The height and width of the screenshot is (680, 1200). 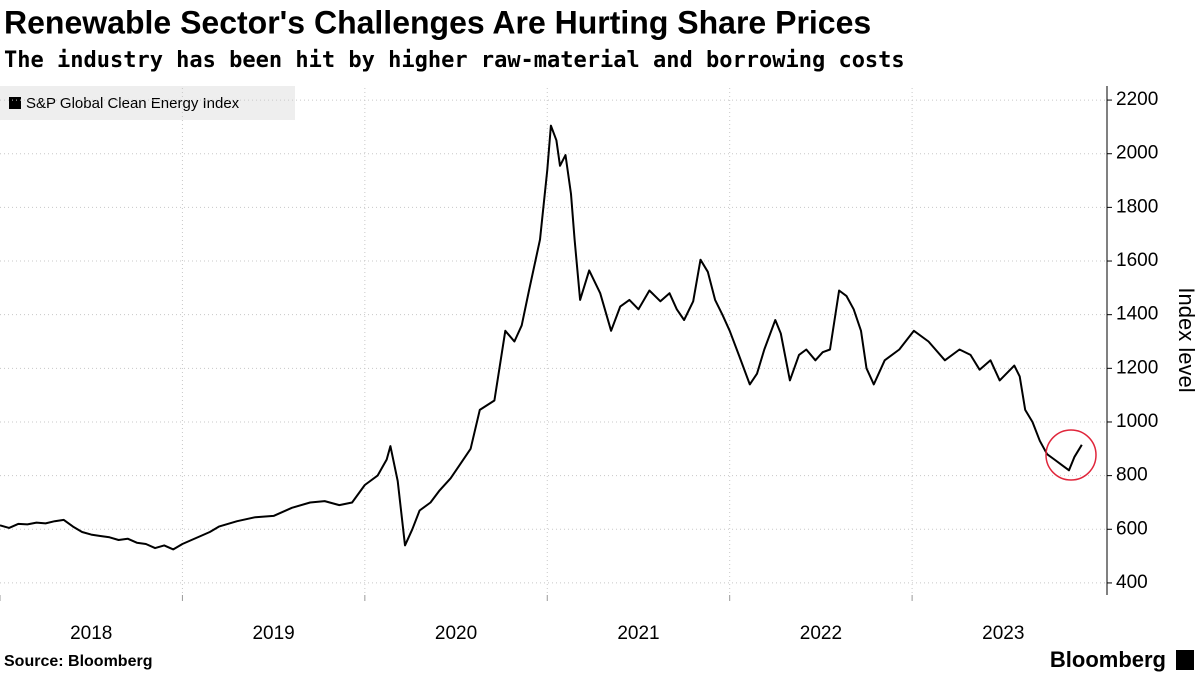 I want to click on y-tick-label: 2200, so click(x=1137, y=99).